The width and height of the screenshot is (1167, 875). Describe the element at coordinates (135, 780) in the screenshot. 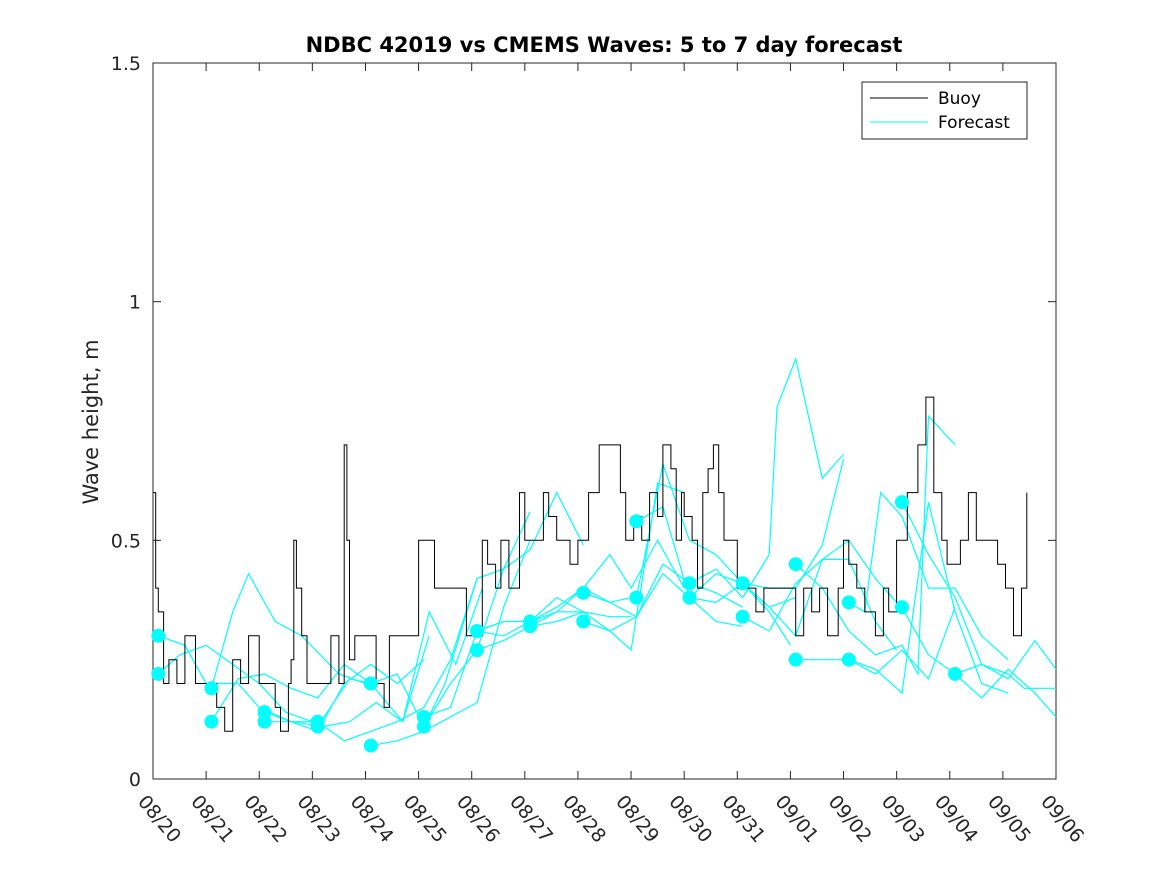

I see `y-tick-label: 0` at that location.